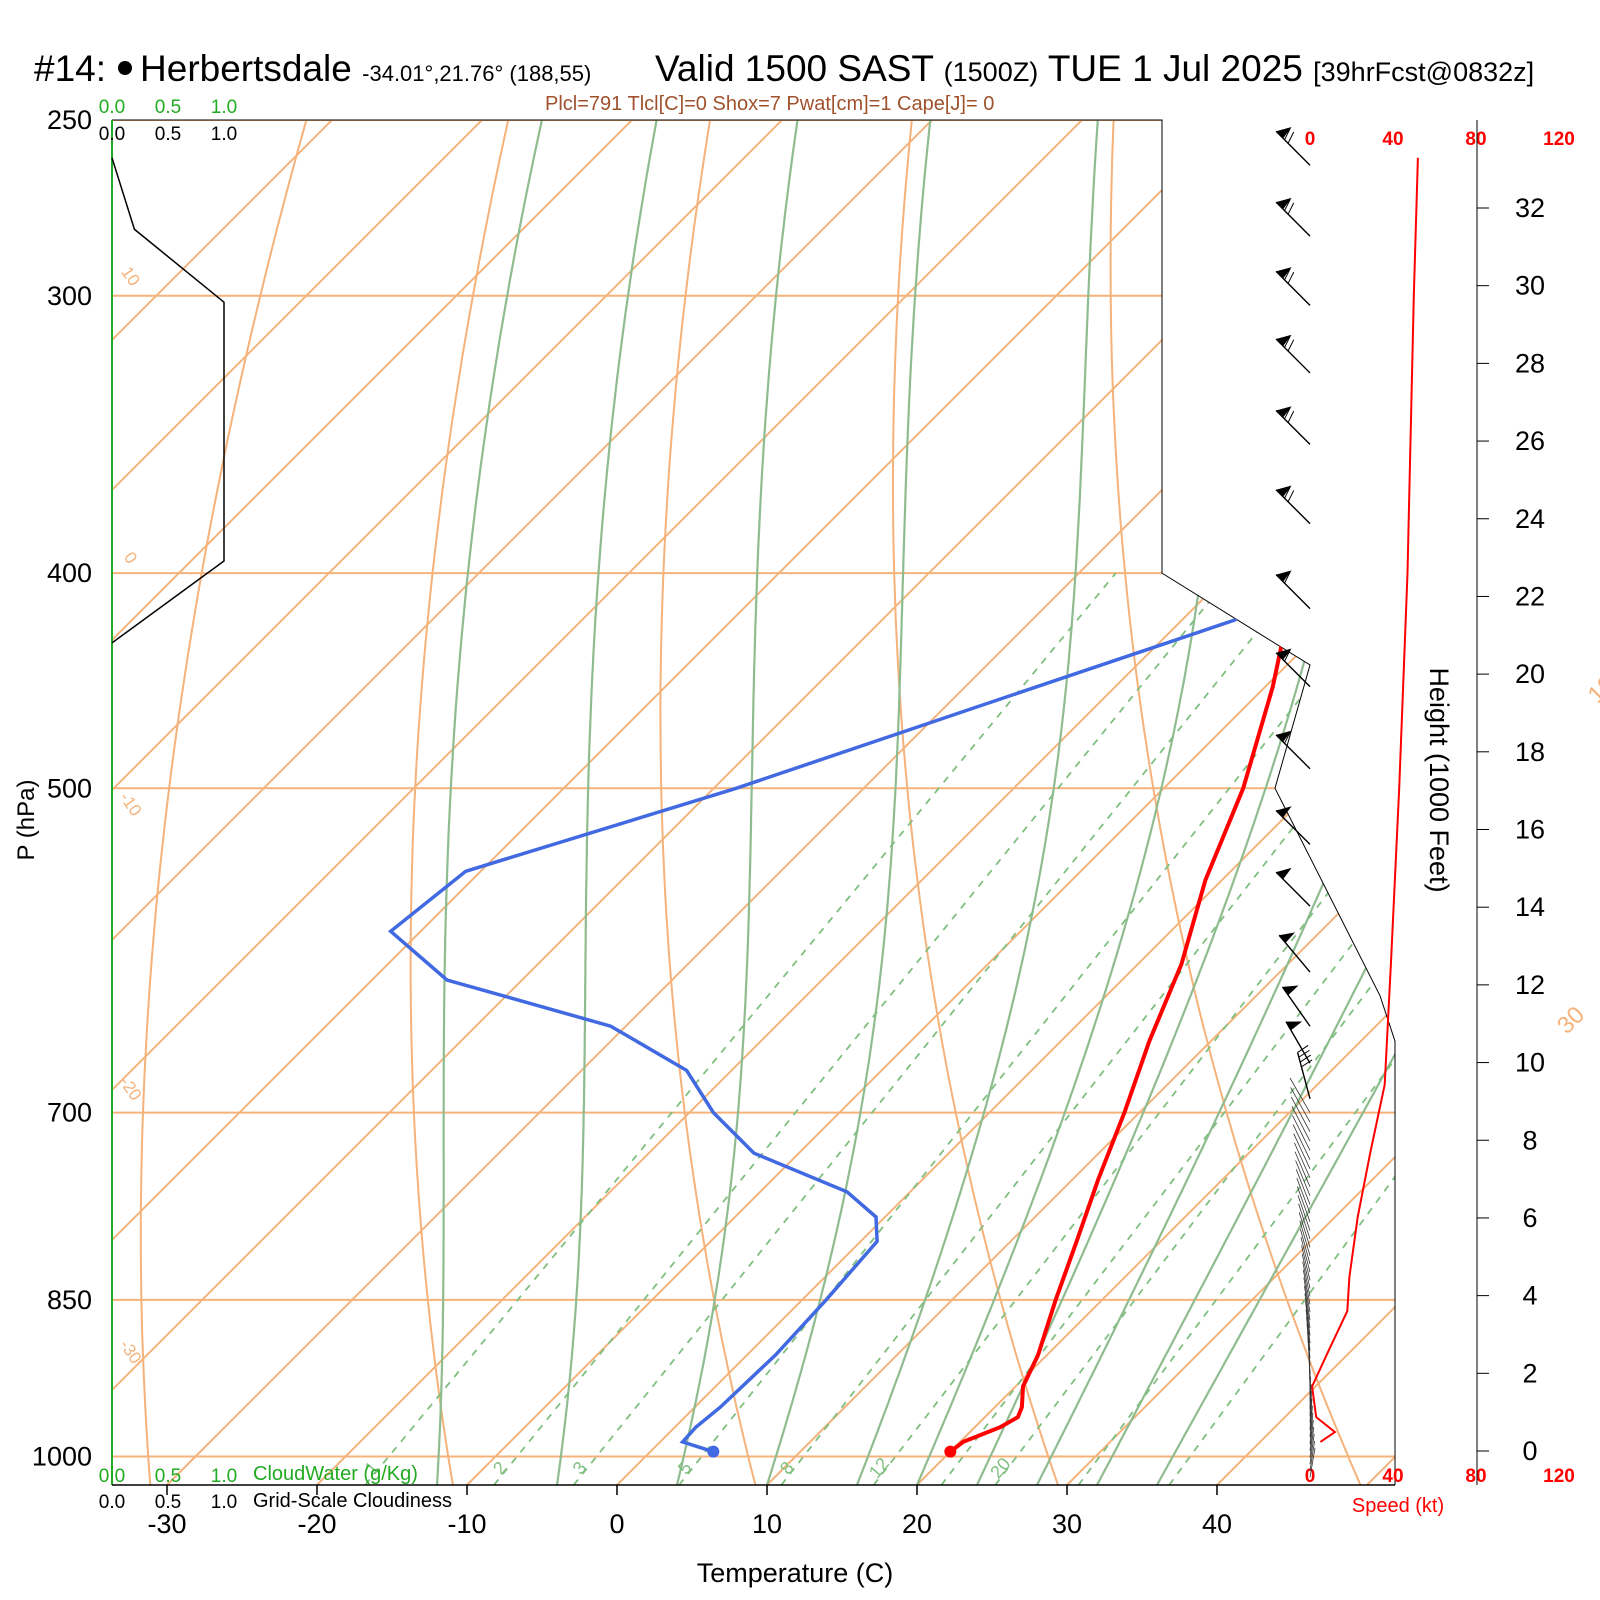  I want to click on cloudwater-label: CloudWater (g/Kg), so click(335, 1474).